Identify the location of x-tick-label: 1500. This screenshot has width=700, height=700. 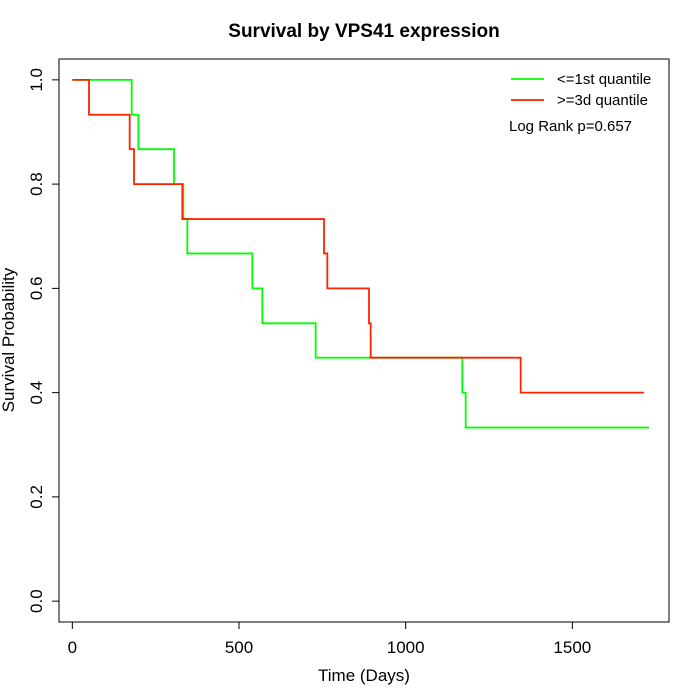
(572, 647).